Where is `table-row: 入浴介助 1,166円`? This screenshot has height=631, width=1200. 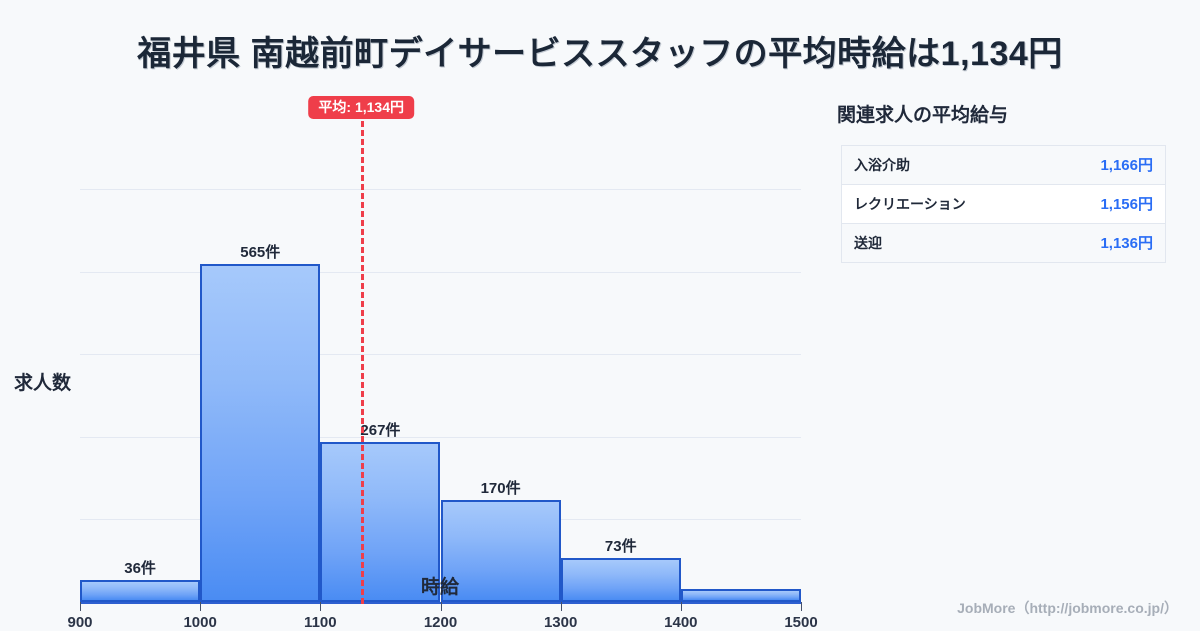
table-row: 入浴介助 1,166円 is located at coordinates (1004, 165).